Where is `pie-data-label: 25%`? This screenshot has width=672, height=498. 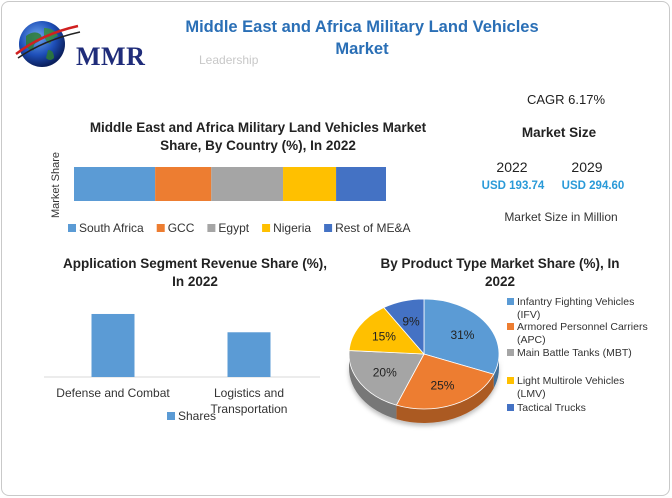 pie-data-label: 25% is located at coordinates (442, 385).